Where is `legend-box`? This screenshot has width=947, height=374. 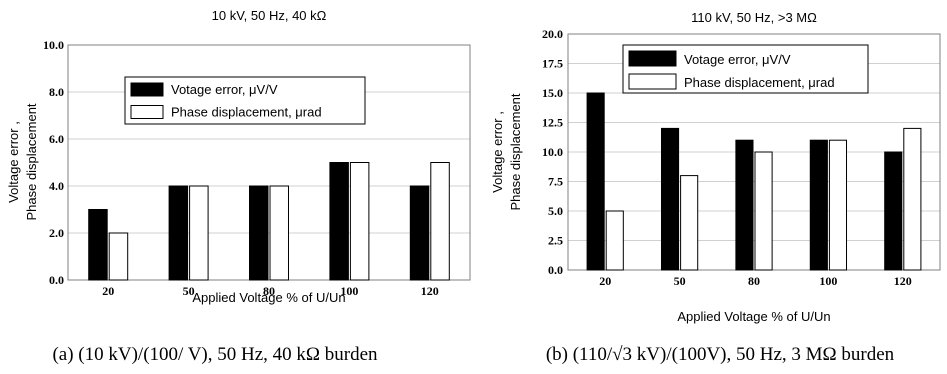
legend-box is located at coordinates (245, 100).